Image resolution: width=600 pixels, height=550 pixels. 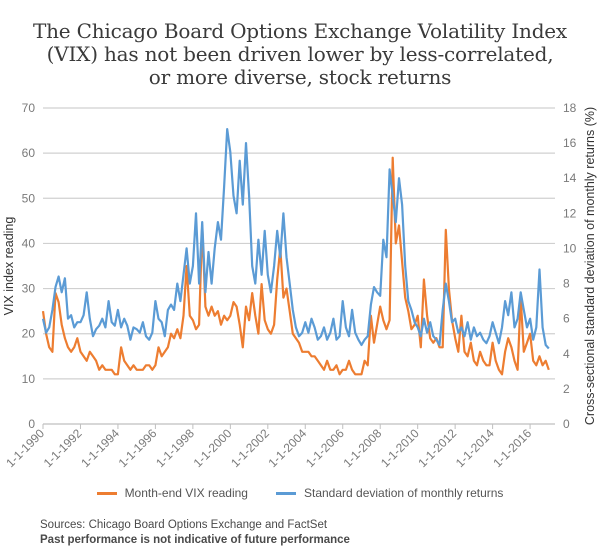 I want to click on legend-item-sd: Standard deviation of monthly returns, so click(x=389, y=493).